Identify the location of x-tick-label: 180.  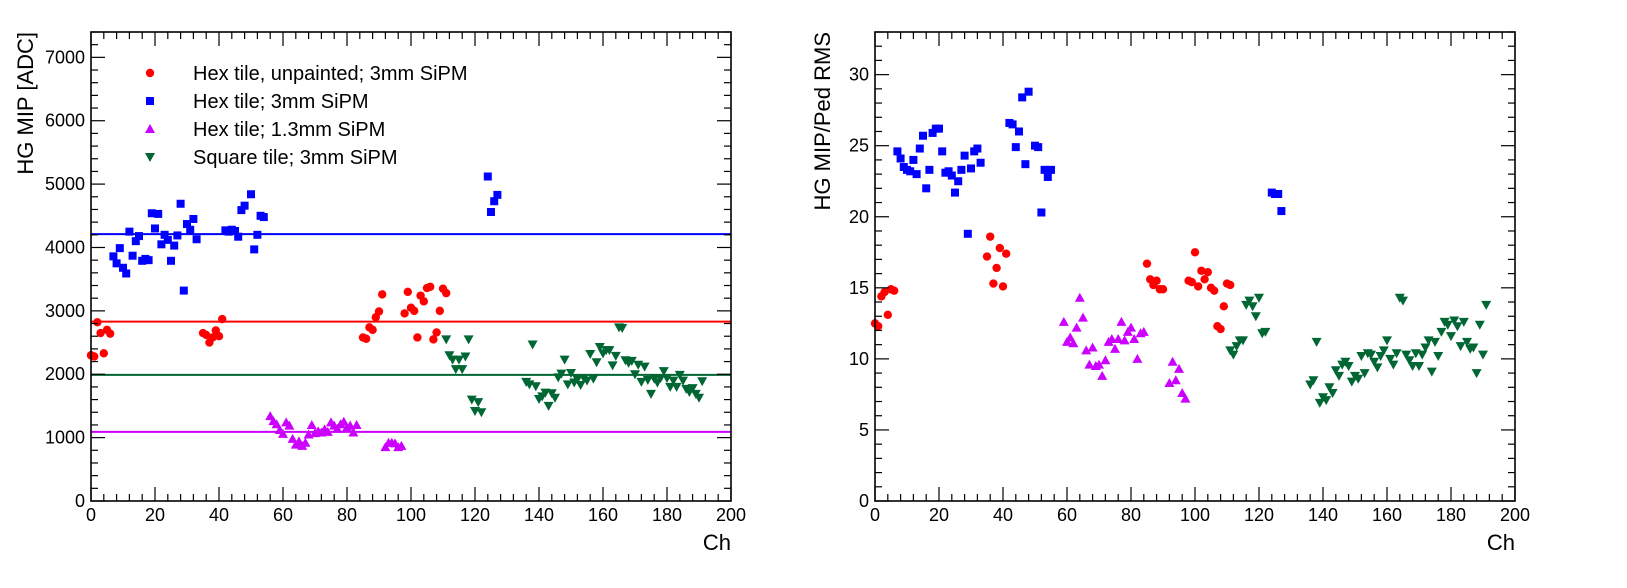
(667, 515).